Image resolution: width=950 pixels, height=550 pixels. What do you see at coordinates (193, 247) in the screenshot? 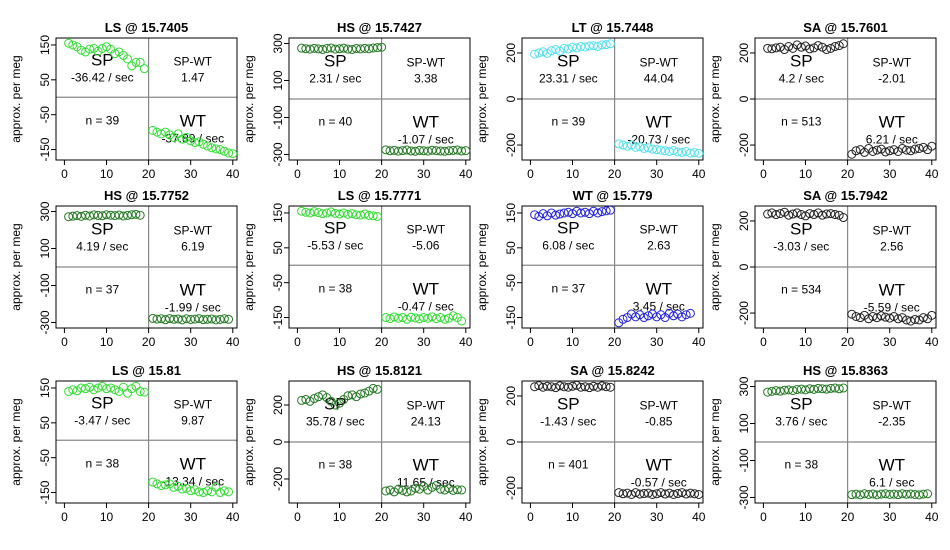
I see `spwt-value: 6.19` at bounding box center [193, 247].